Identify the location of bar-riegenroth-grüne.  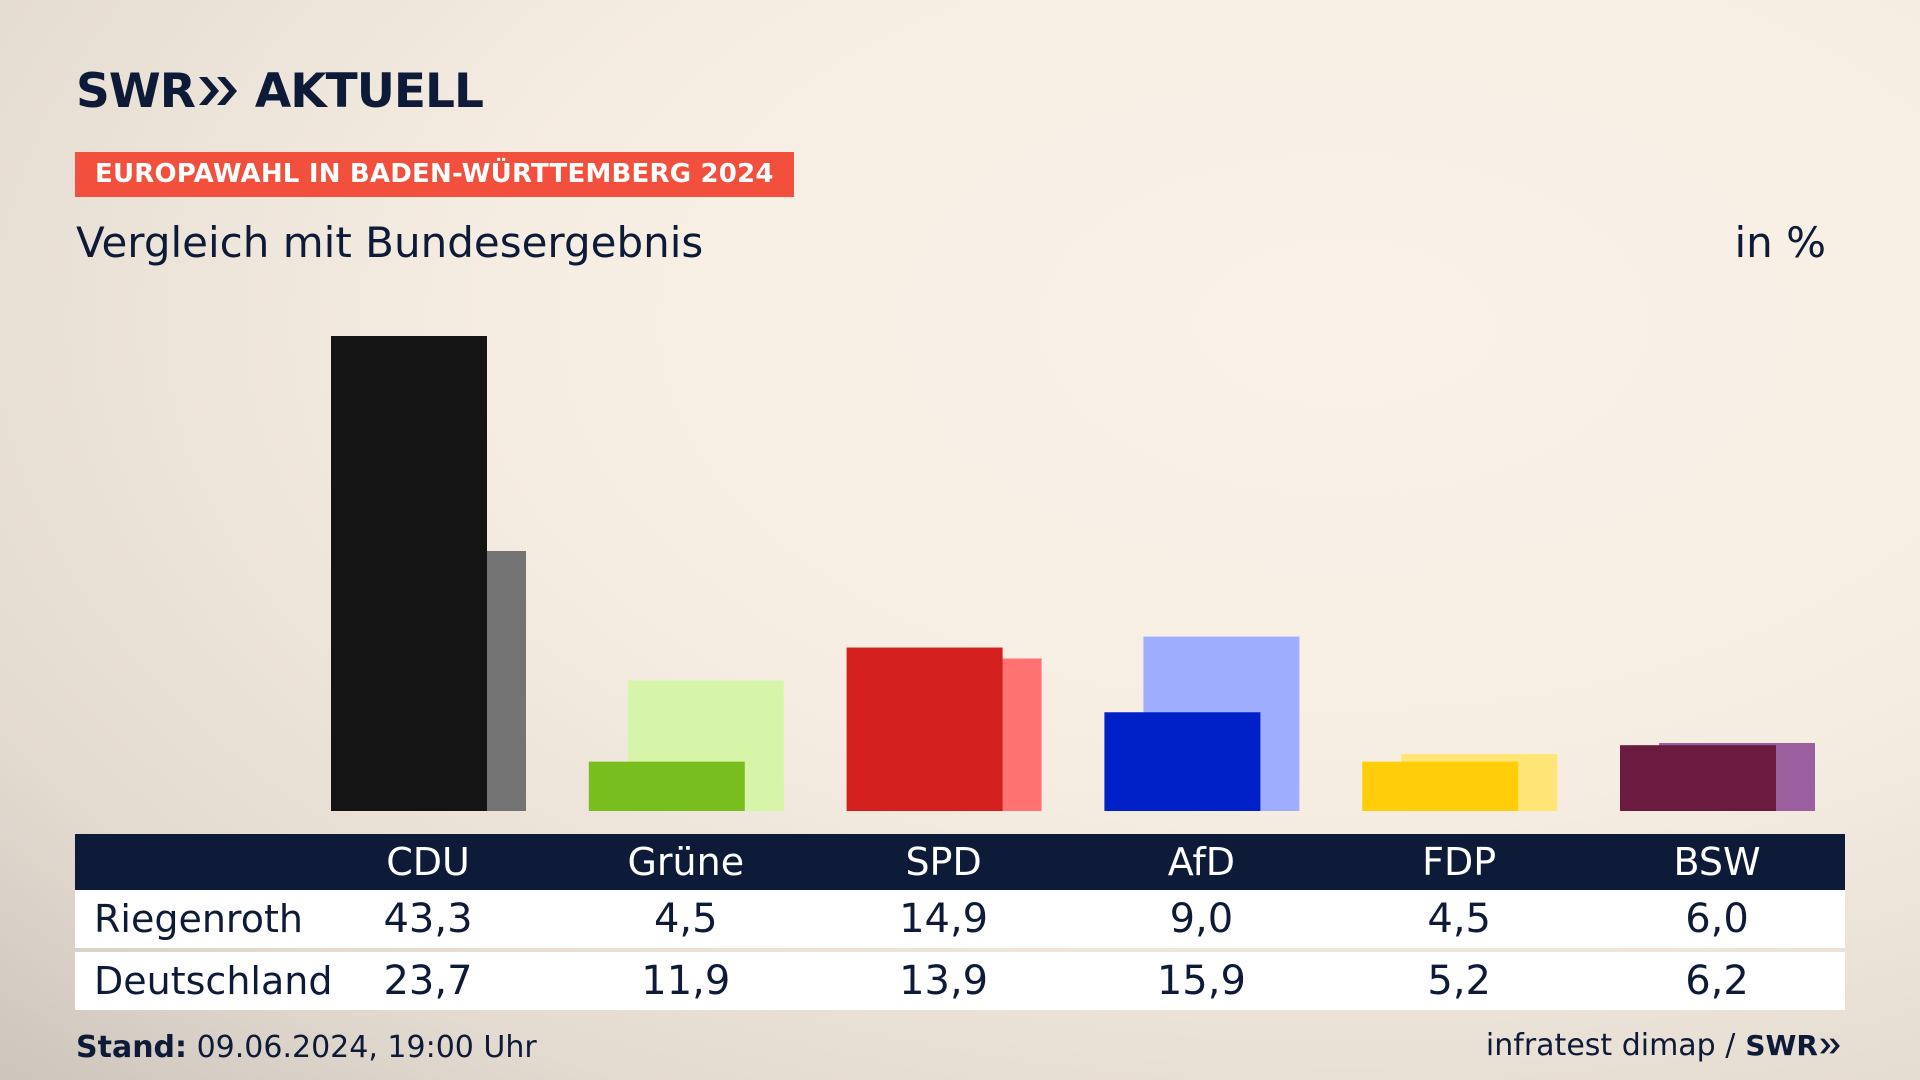
(666, 786).